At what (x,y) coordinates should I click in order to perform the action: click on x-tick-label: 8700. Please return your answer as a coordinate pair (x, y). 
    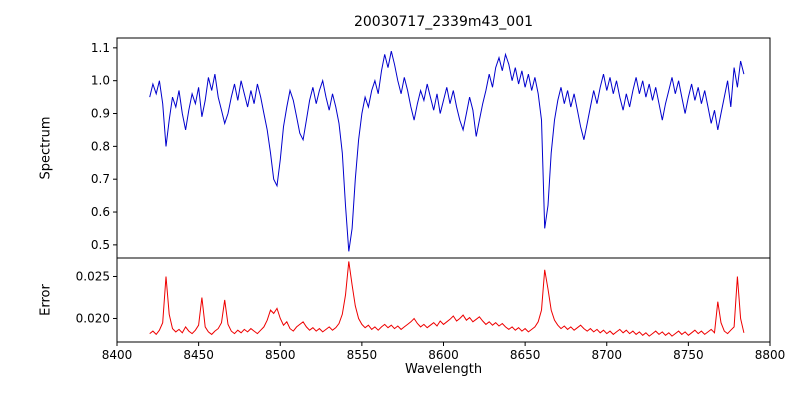
    Looking at the image, I should click on (606, 355).